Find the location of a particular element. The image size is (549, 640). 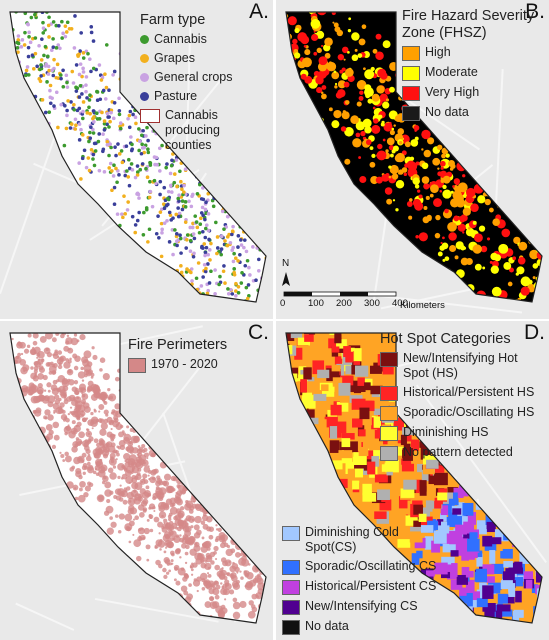

legend-label: Diminishing Cold Spot(CS) is located at coordinates (352, 539).